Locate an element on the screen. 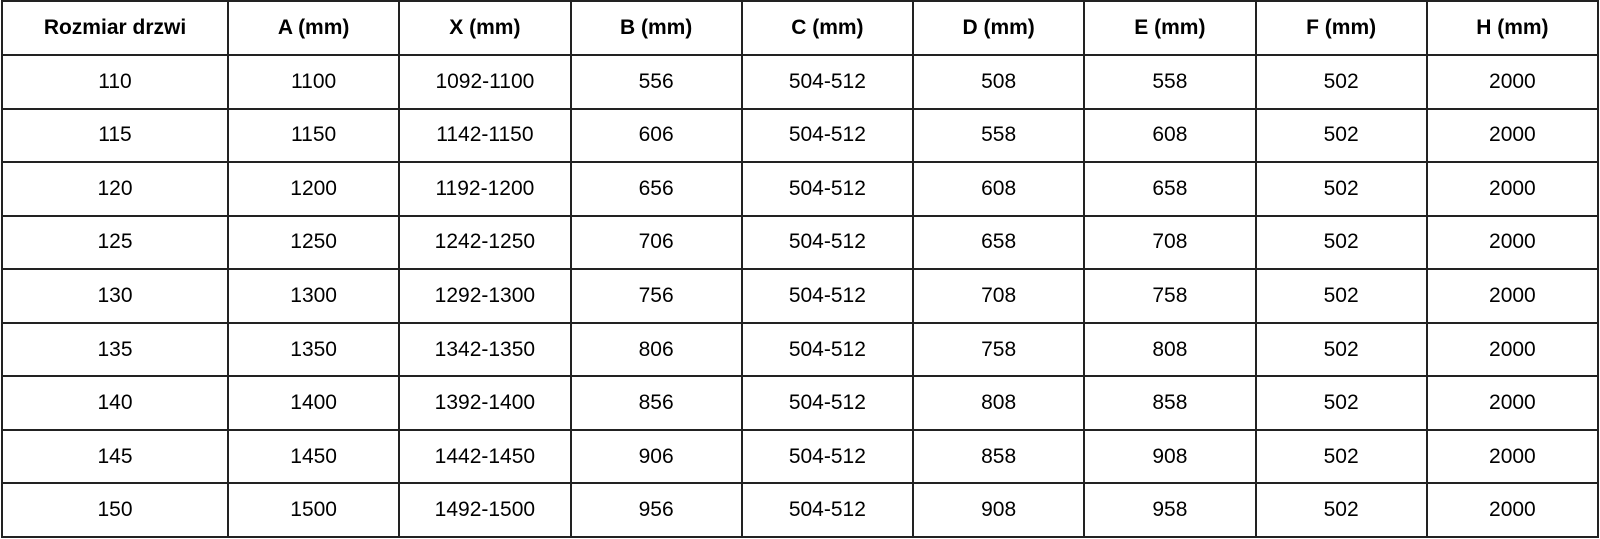 The width and height of the screenshot is (1600, 539). table-cell: 1142-1150 is located at coordinates (485, 135).